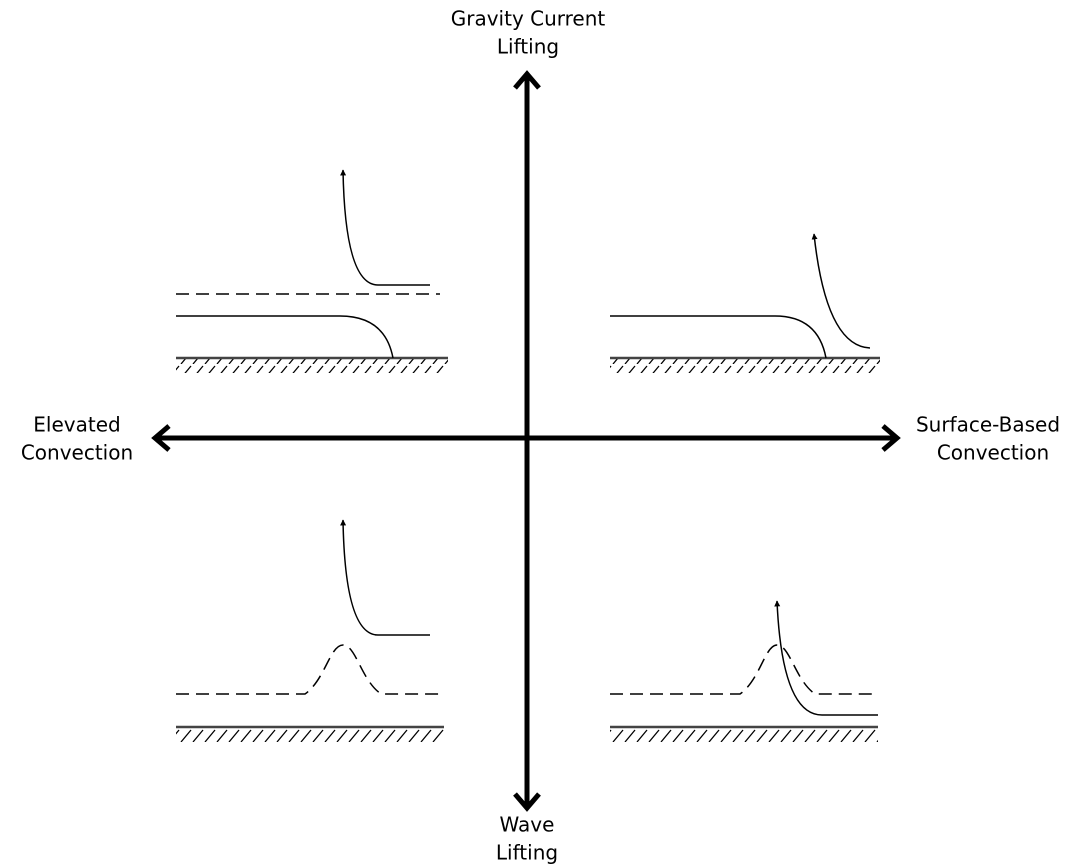  What do you see at coordinates (527, 825) in the screenshot?
I see `label-bottom: Wave` at bounding box center [527, 825].